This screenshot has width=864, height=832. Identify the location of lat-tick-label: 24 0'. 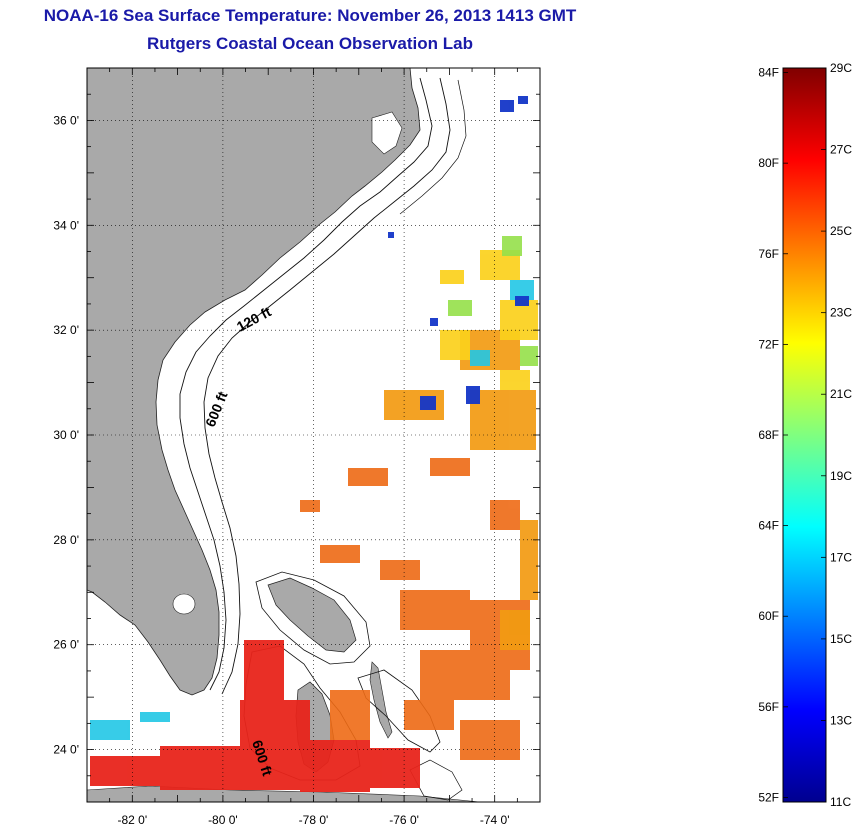
(66, 750).